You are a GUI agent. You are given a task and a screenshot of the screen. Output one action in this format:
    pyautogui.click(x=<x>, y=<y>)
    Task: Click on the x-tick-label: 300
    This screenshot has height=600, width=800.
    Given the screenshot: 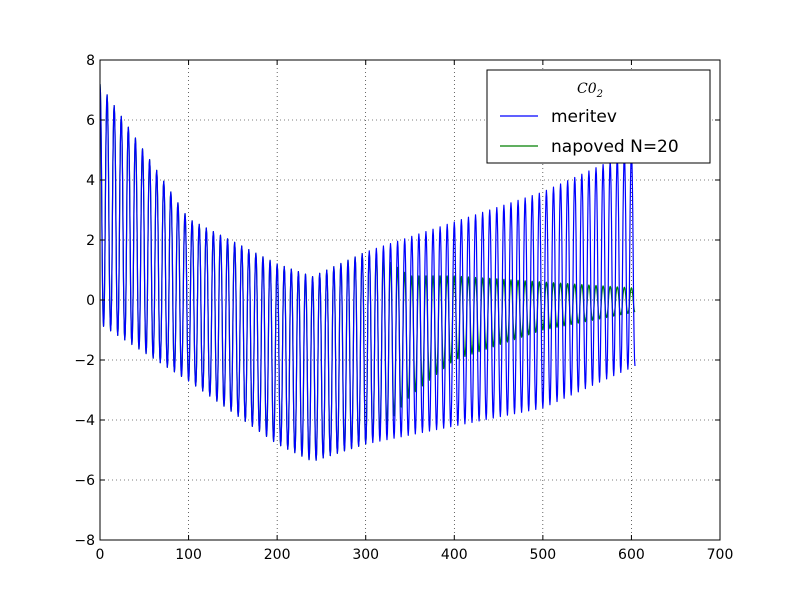 What is the action you would take?
    pyautogui.click(x=365, y=555)
    